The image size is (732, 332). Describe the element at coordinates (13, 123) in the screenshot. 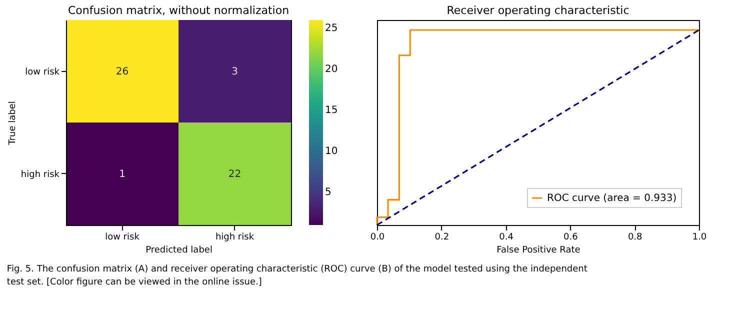

I see `y-axis-title: True label` at that location.